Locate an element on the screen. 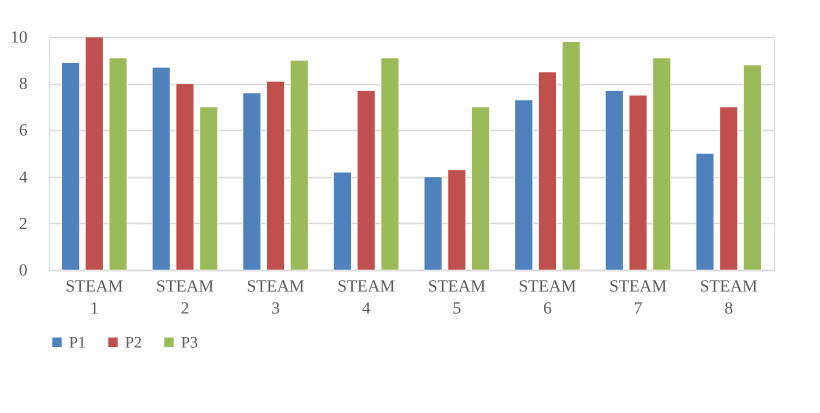 The height and width of the screenshot is (413, 820). y-tick-label: 10 is located at coordinates (19, 37).